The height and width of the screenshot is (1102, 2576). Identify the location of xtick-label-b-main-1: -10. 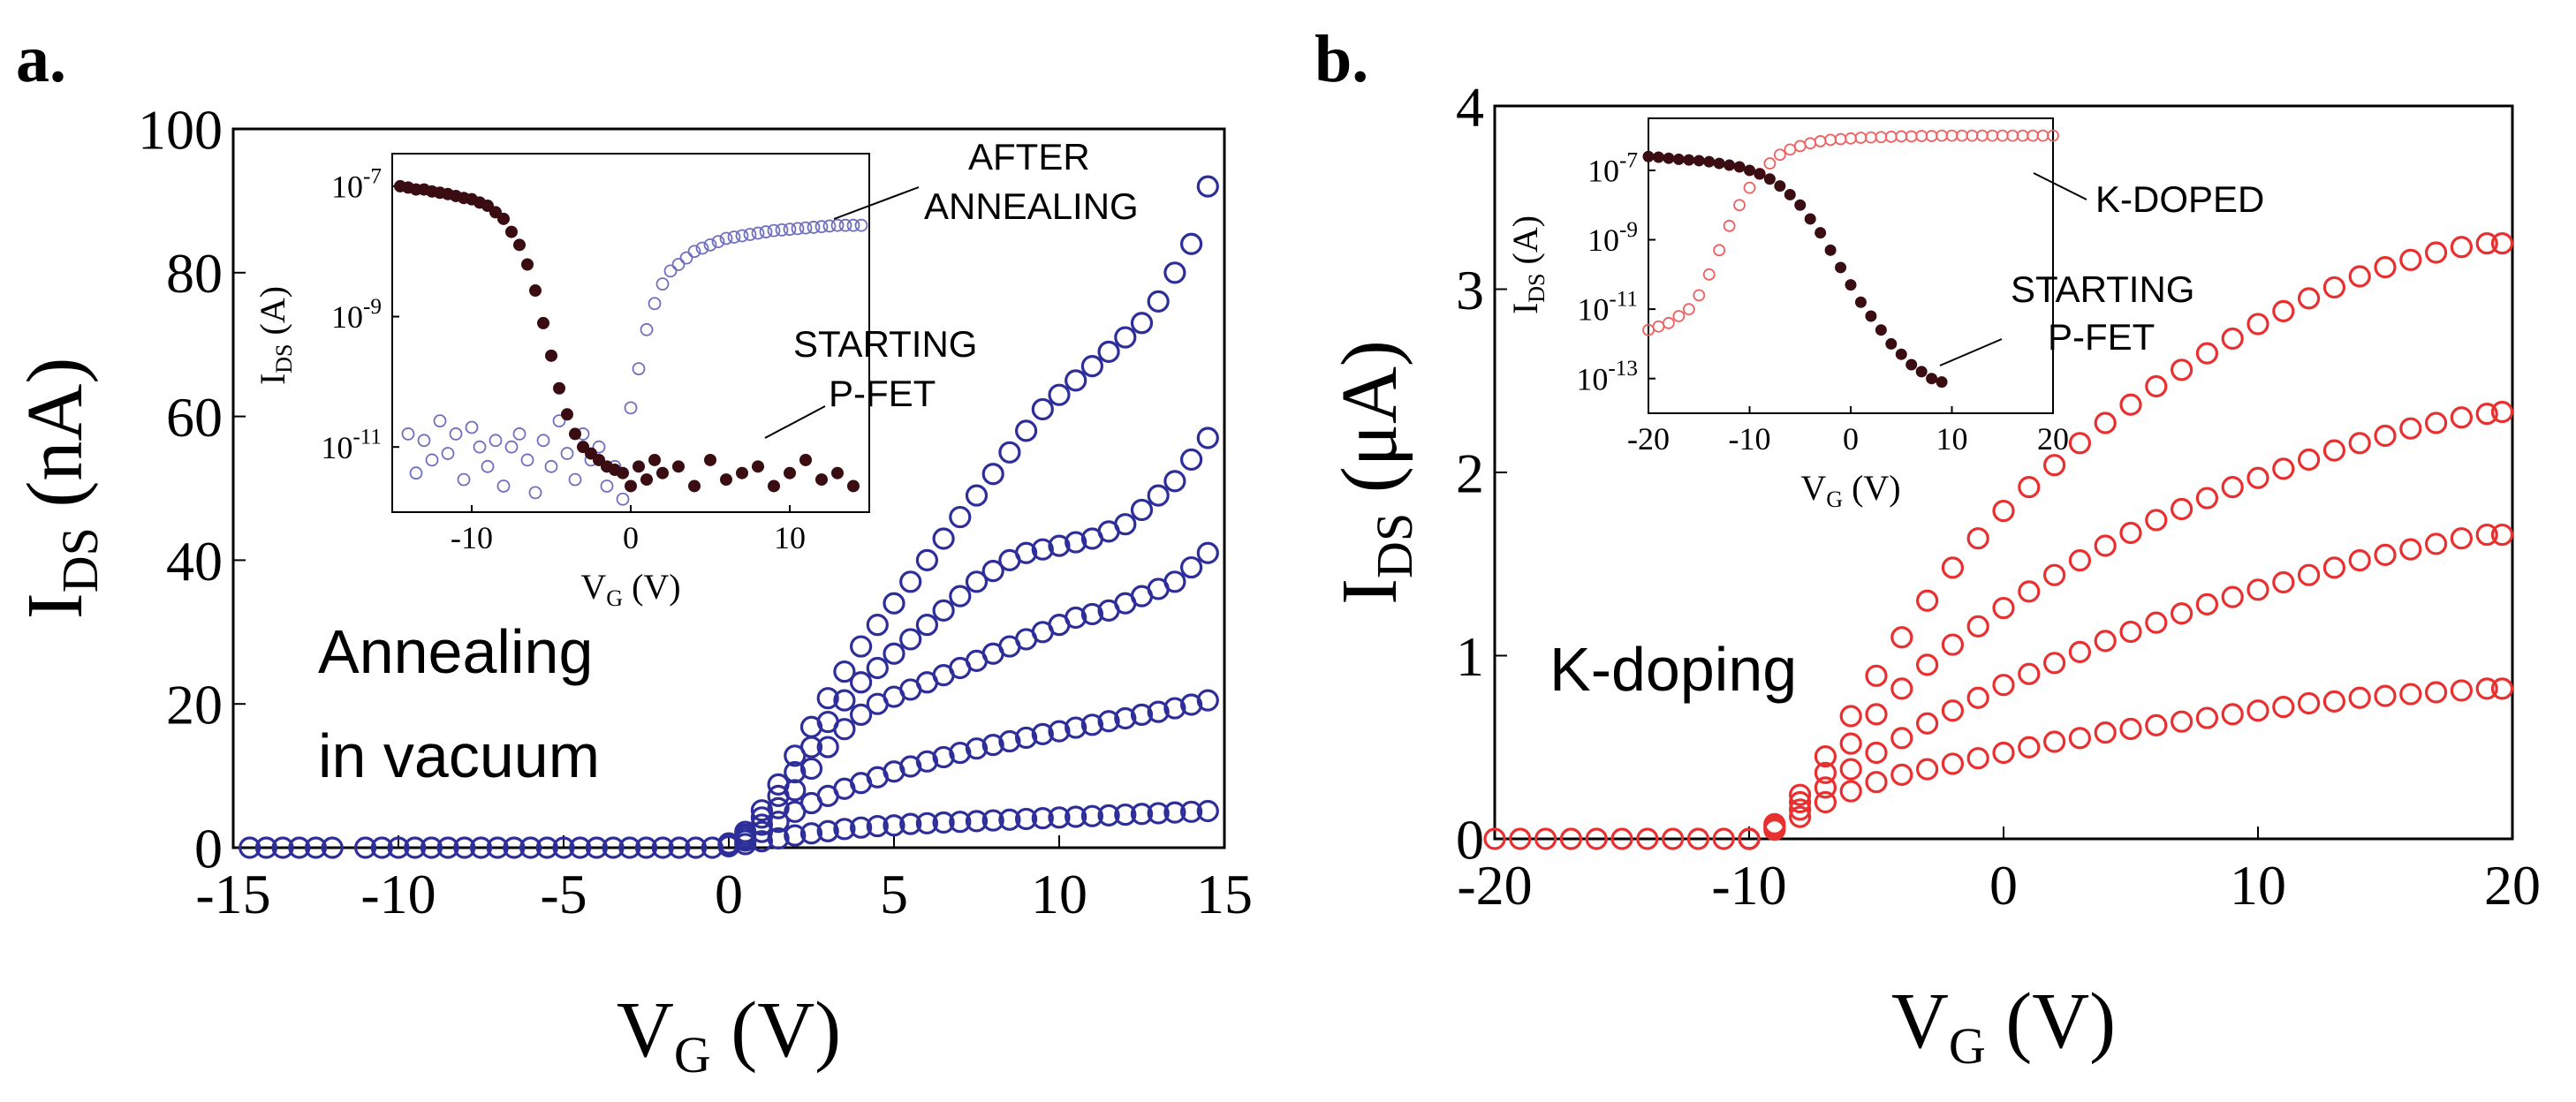
(1749, 885).